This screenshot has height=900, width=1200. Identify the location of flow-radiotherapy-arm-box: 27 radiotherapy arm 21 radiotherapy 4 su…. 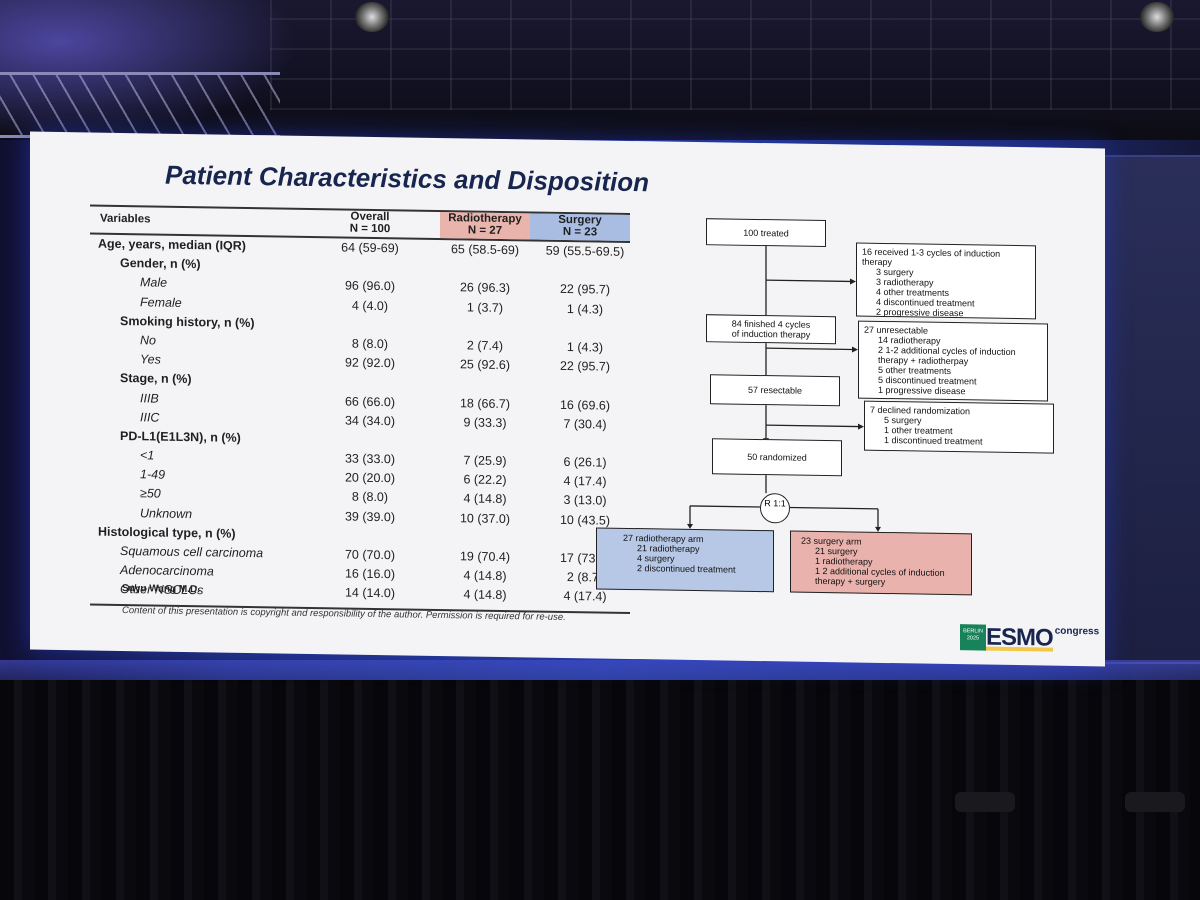
(685, 560).